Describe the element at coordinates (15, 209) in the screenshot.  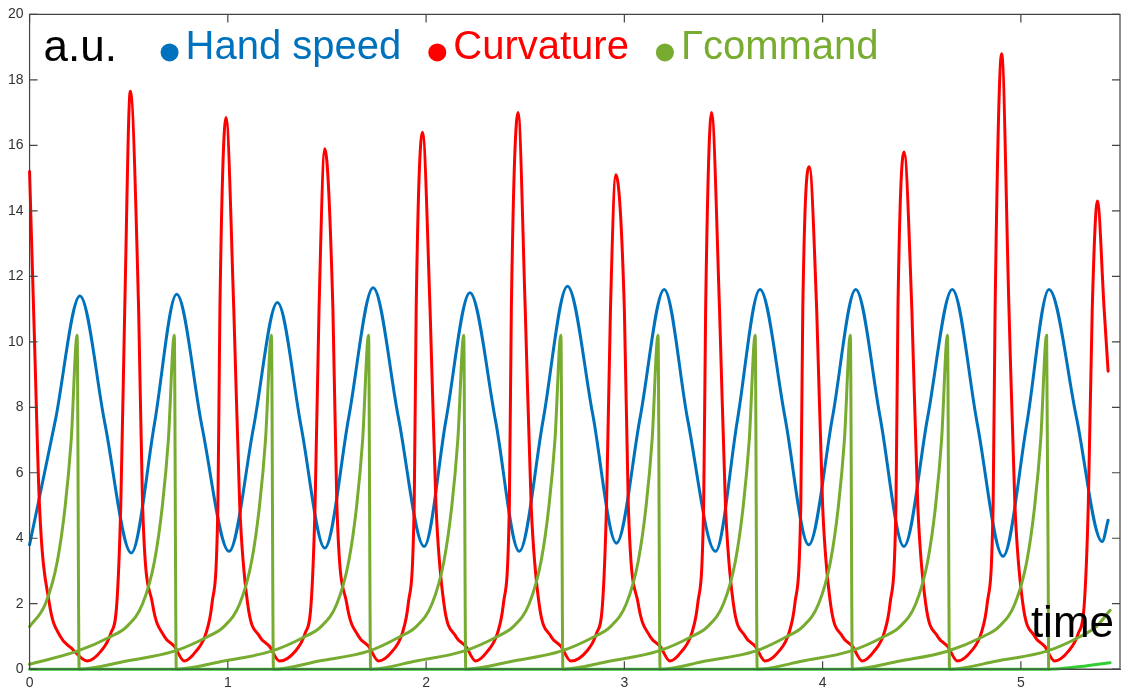
I see `y-tick-label: 14` at that location.